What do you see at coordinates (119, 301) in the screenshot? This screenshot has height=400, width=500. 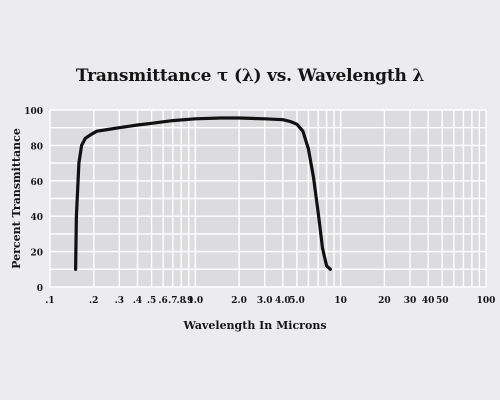 I see `x-tick-label: .3` at bounding box center [119, 301].